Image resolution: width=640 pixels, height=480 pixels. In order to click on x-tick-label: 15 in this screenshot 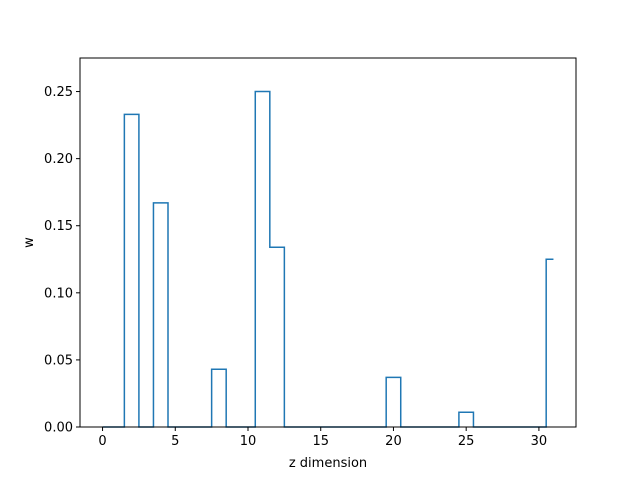, I will do `click(320, 441)`.